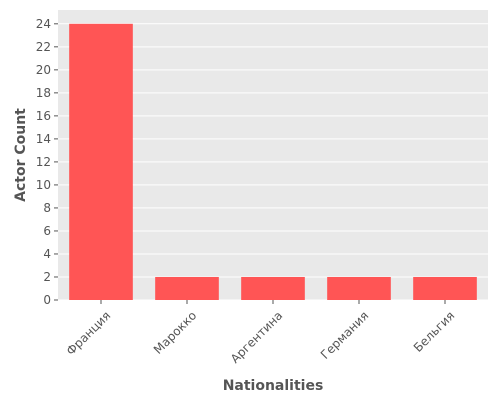 The image size is (500, 400). I want to click on y-tick-label: 20, so click(43, 70).